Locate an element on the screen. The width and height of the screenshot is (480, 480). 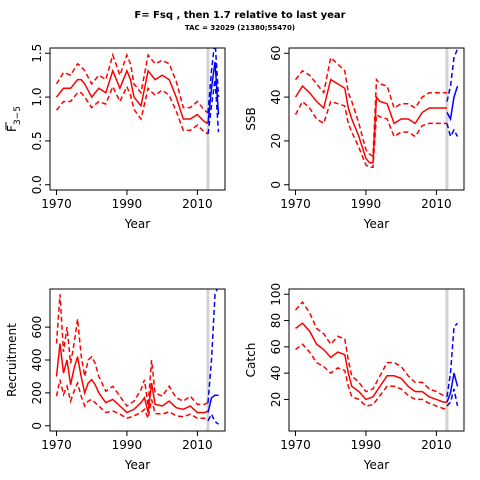
y-axis-title: SSB is located at coordinates (251, 118).